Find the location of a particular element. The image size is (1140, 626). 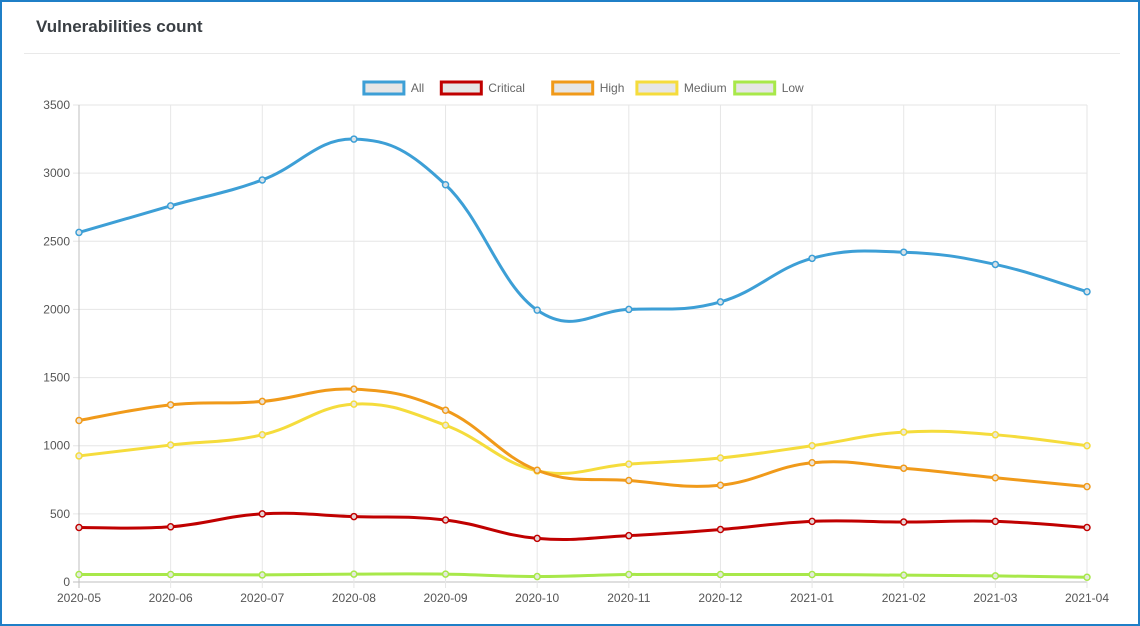

x-tick-label: 2020-12 is located at coordinates (720, 598).